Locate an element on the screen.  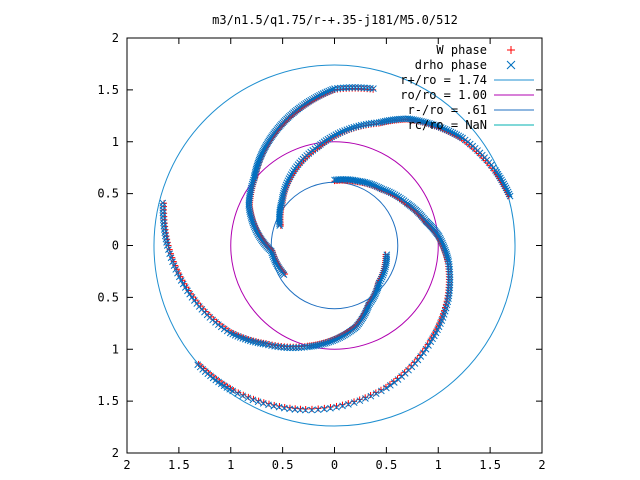
circle-ro is located at coordinates (334, 245).